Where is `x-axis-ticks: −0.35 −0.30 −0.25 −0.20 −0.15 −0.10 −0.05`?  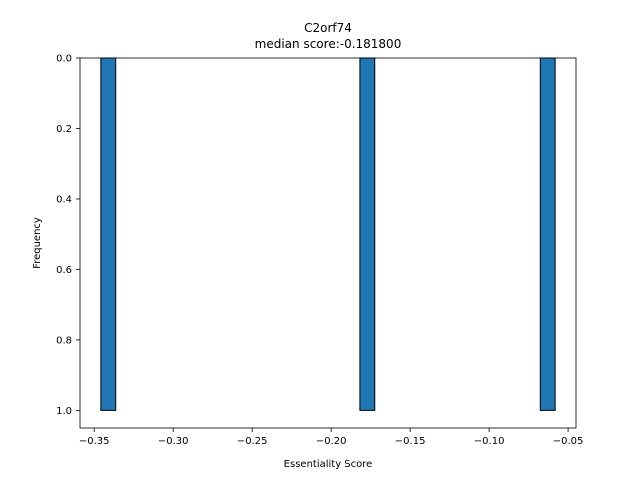 x-axis-ticks: −0.35 −0.30 −0.25 −0.20 −0.15 −0.10 −0.05 is located at coordinates (331, 437).